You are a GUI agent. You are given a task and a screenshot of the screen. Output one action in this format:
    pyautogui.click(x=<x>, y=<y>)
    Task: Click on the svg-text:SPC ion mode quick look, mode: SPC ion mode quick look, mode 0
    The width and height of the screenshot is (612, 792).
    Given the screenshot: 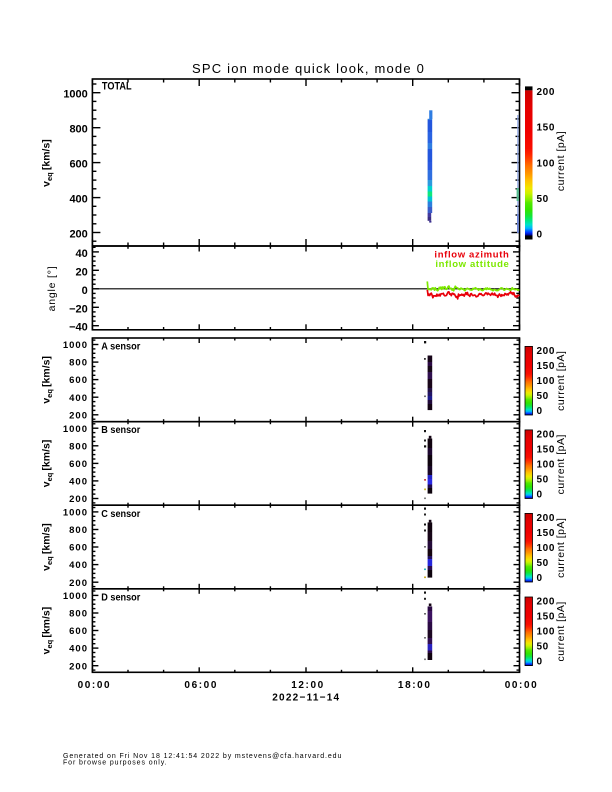 What is the action you would take?
    pyautogui.click(x=308, y=68)
    